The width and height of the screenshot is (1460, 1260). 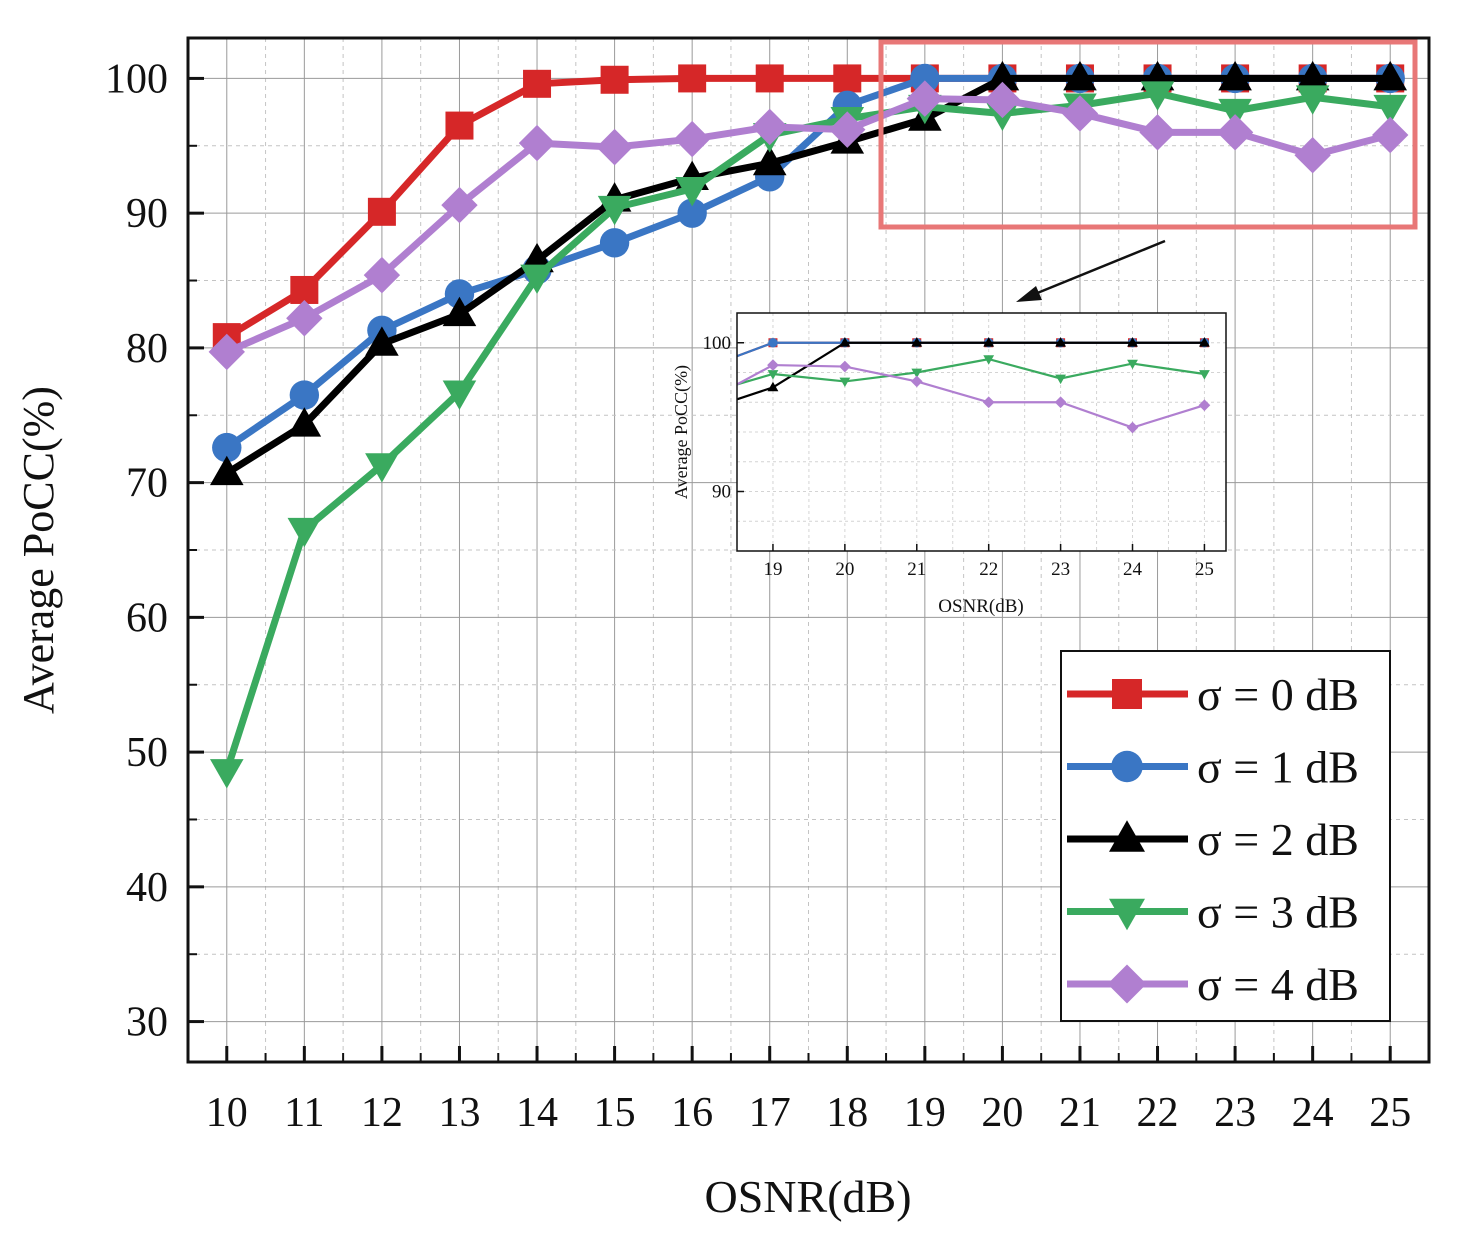 What do you see at coordinates (717, 343) in the screenshot?
I see `inset-y-tick-label: 100` at bounding box center [717, 343].